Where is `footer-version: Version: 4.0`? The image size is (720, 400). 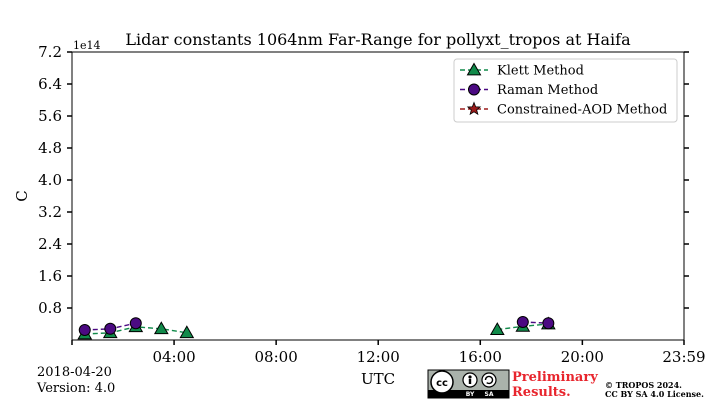
footer-version: Version: 4.0 is located at coordinates (75, 388).